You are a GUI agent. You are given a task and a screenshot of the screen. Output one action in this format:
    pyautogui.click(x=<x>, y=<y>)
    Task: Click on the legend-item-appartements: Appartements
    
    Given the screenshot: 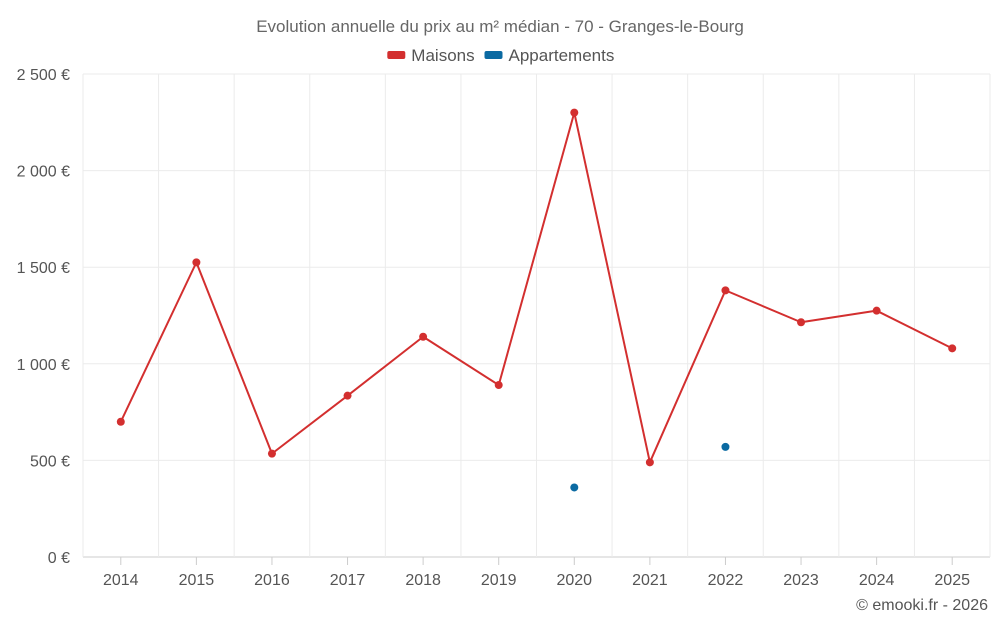 What is the action you would take?
    pyautogui.click(x=549, y=55)
    